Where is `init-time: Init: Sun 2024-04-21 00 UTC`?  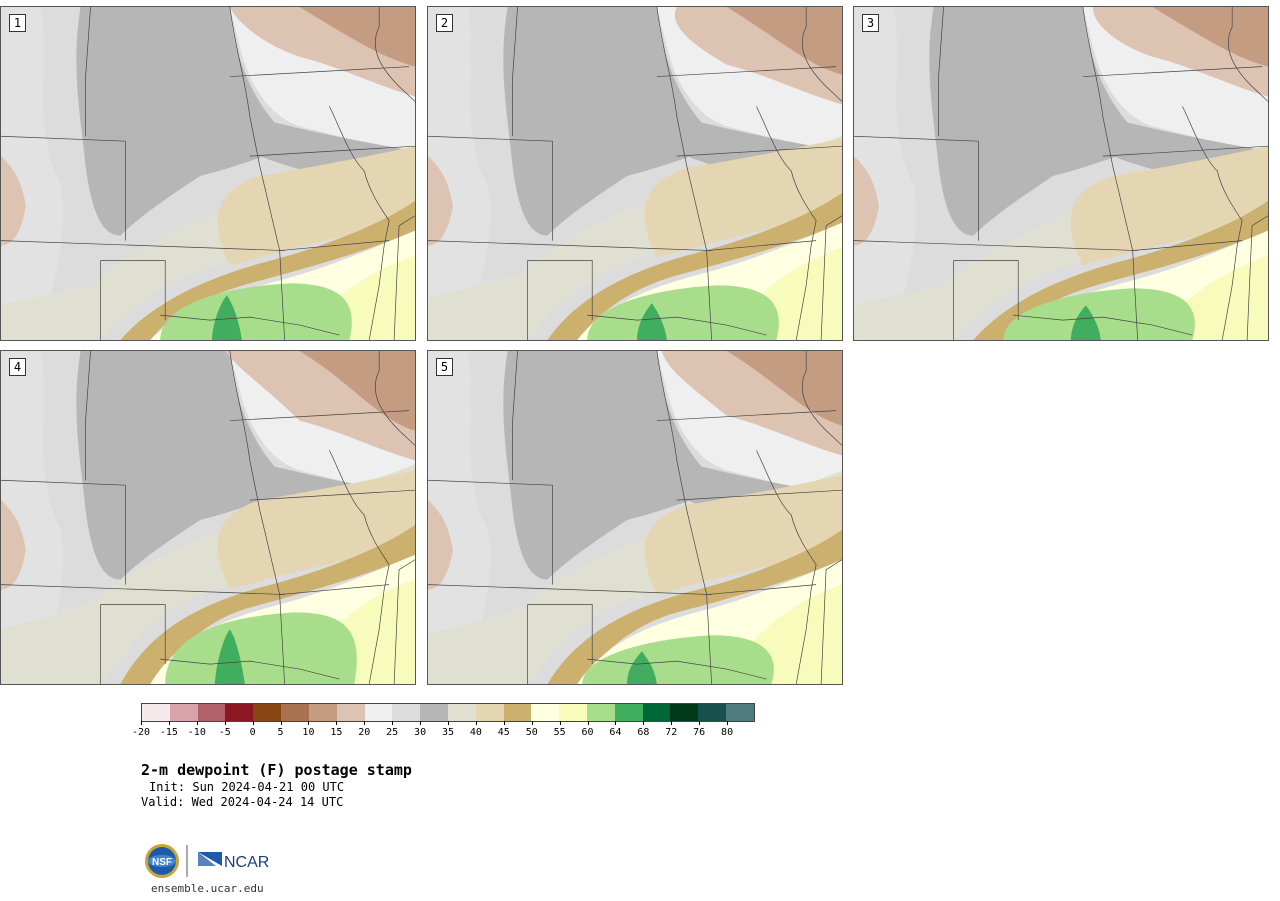
init-time: Init: Sun 2024-04-21 00 UTC is located at coordinates (247, 787).